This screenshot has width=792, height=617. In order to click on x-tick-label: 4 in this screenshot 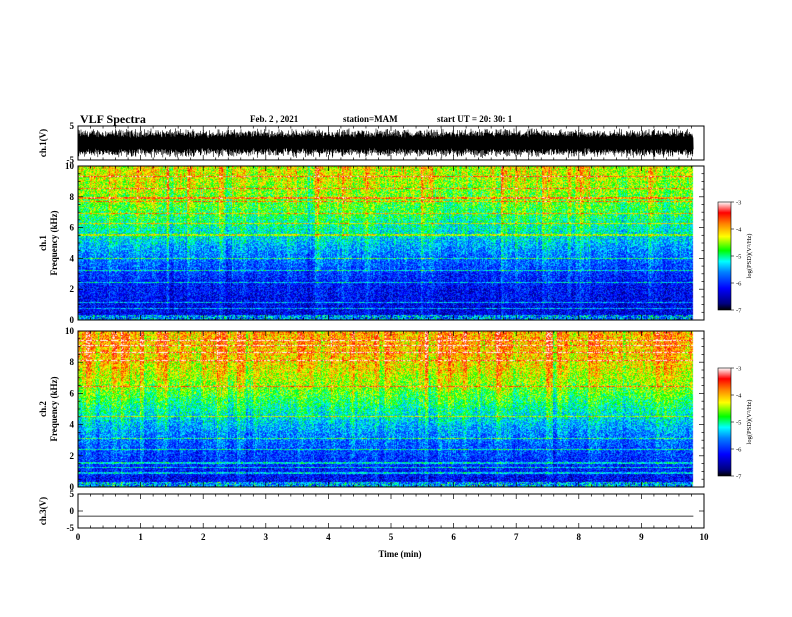, I will do `click(328, 537)`.